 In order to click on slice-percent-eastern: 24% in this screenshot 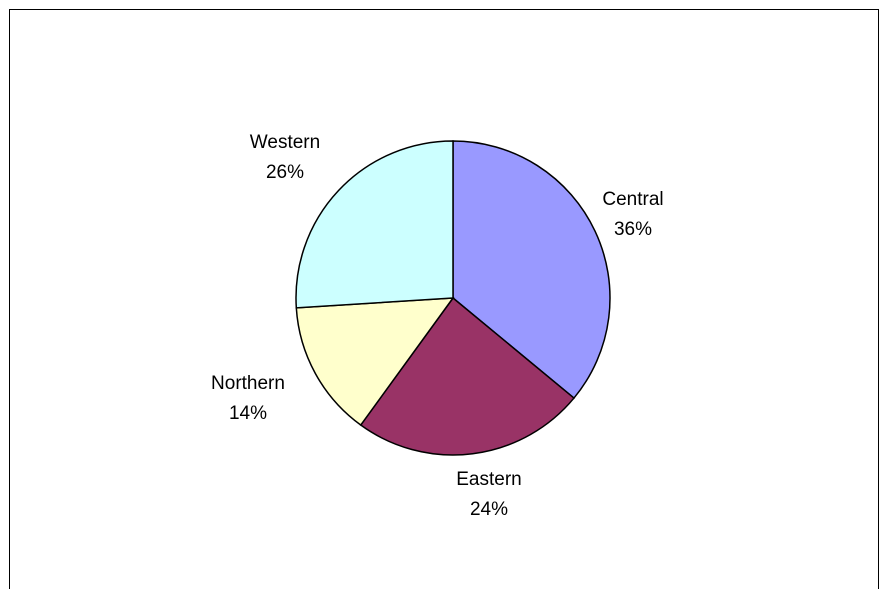, I will do `click(489, 509)`.